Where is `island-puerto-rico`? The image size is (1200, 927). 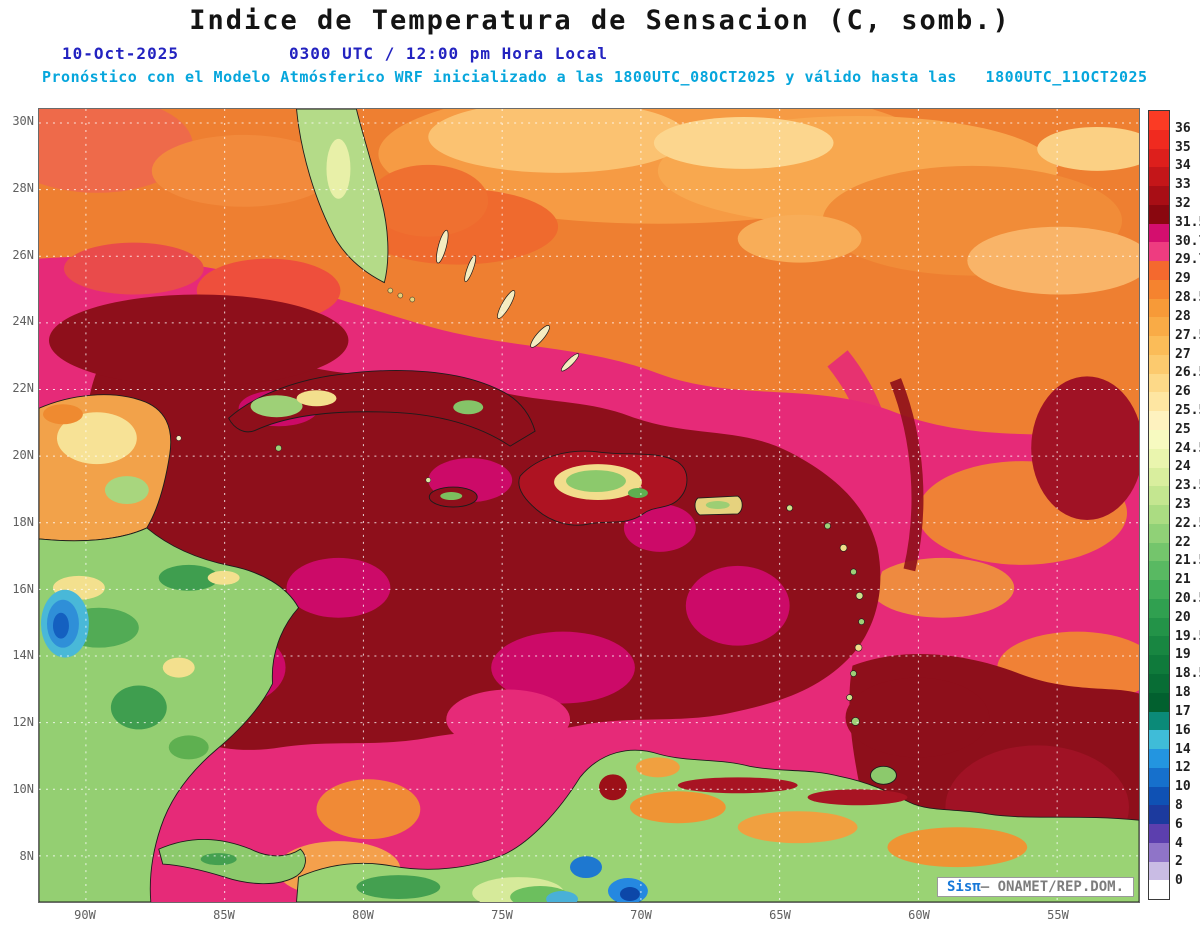 island-puerto-rico is located at coordinates (718, 505).